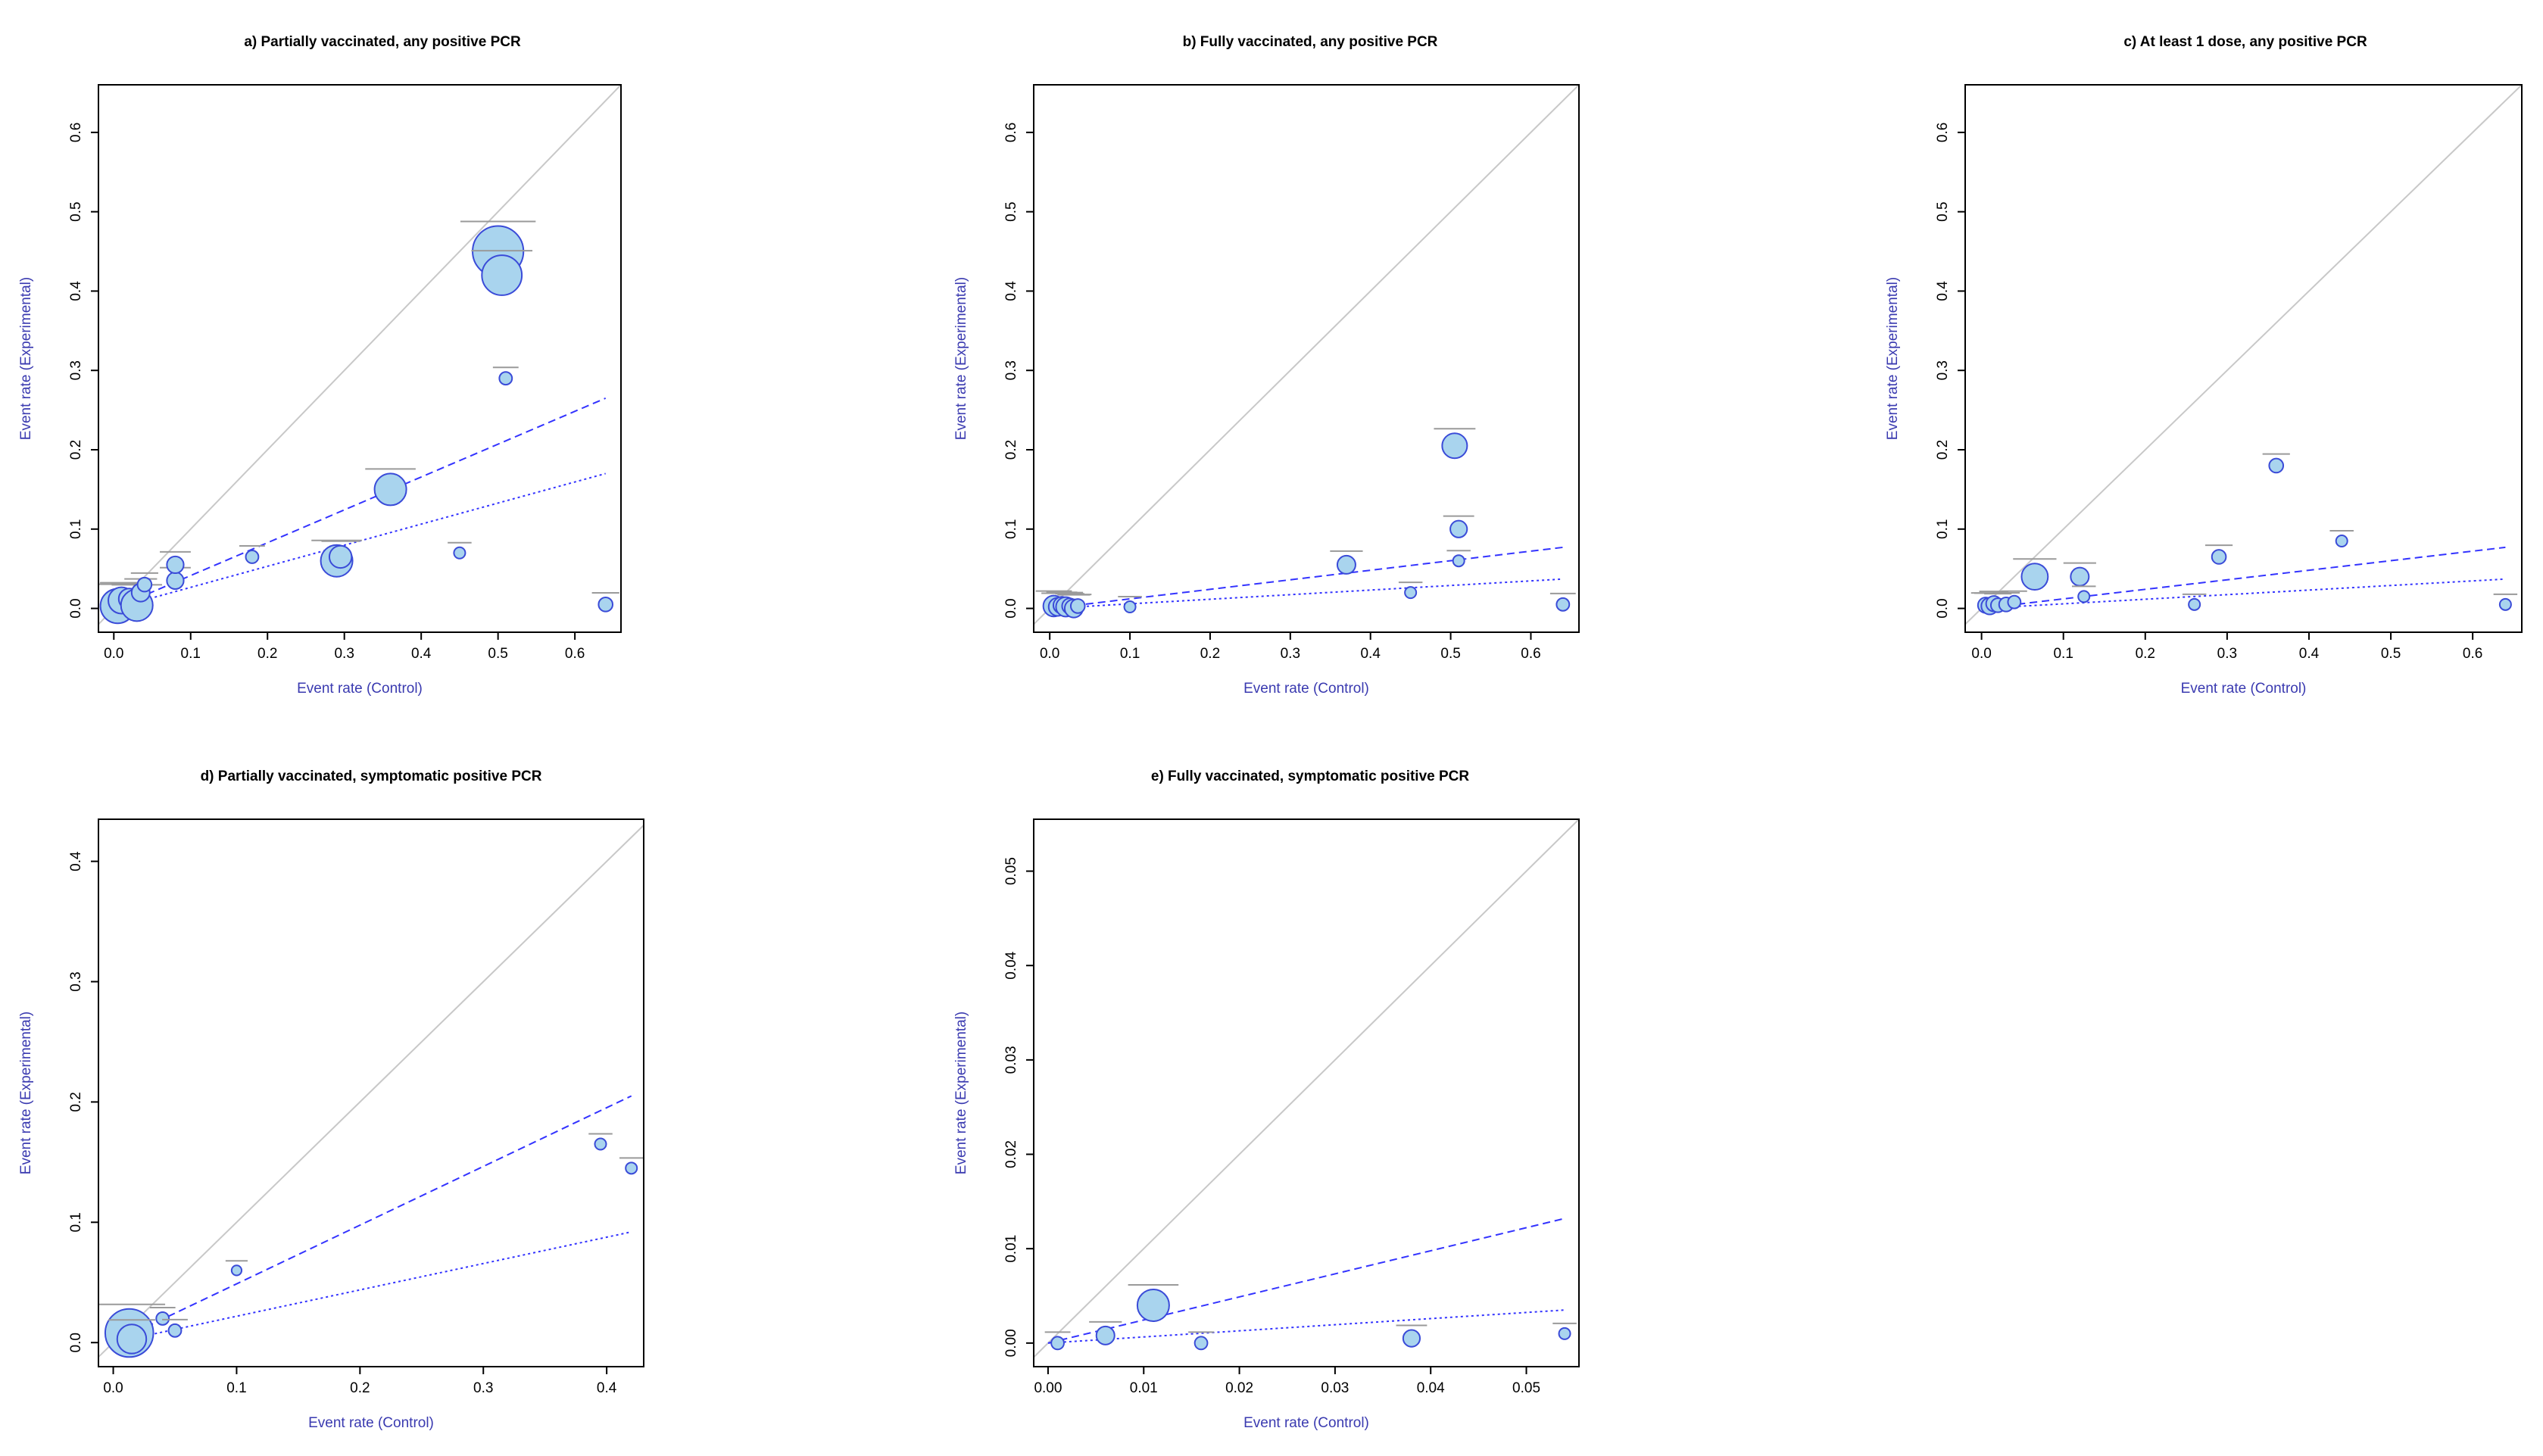  Describe the element at coordinates (1370, 654) in the screenshot. I see `panel-b-xtick-label-4: 0.4` at that location.